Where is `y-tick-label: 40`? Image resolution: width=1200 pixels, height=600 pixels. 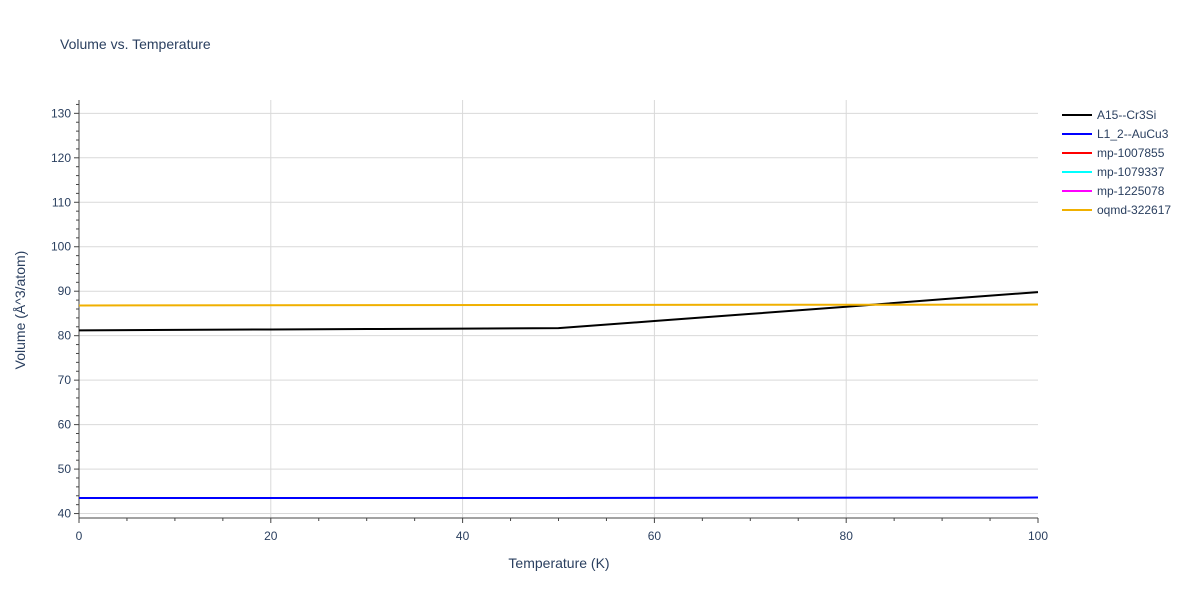
y-tick-label: 40 is located at coordinates (65, 514).